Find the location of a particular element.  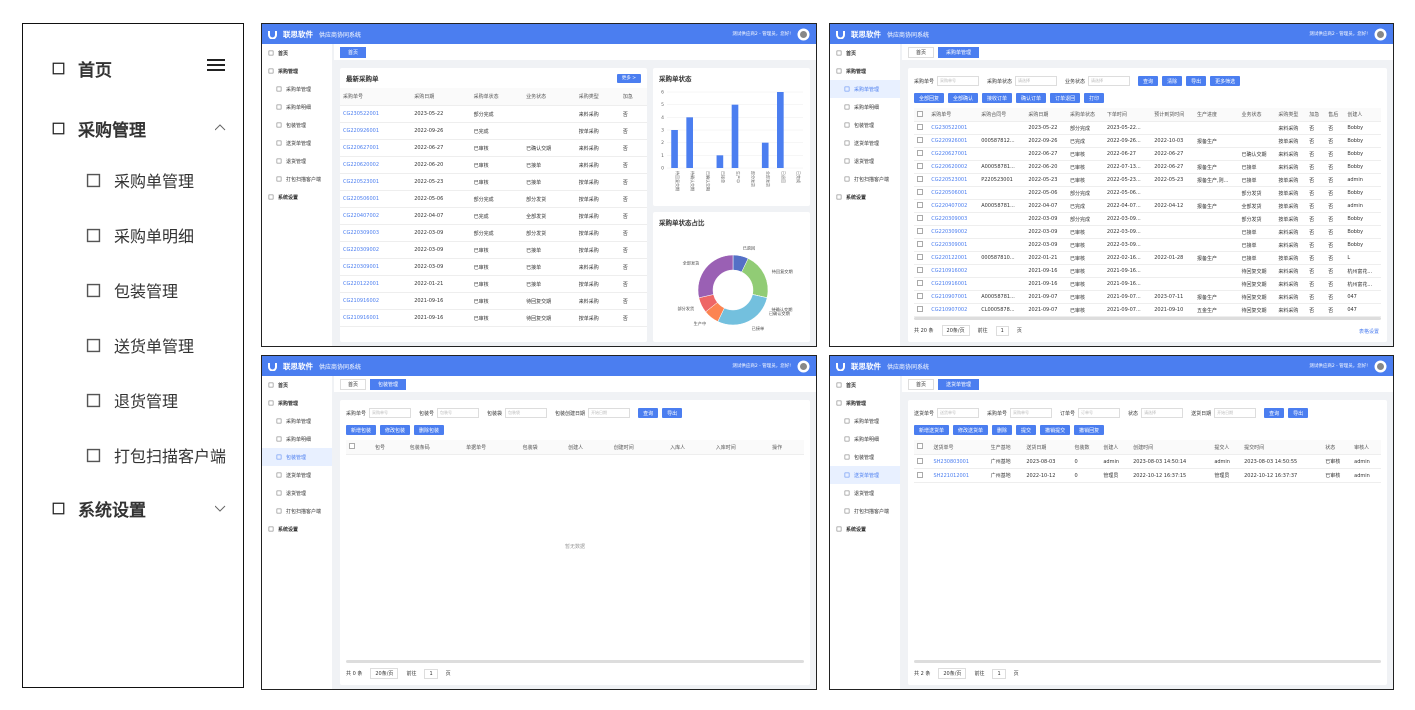

tab: 送货单管理 is located at coordinates (959, 384).